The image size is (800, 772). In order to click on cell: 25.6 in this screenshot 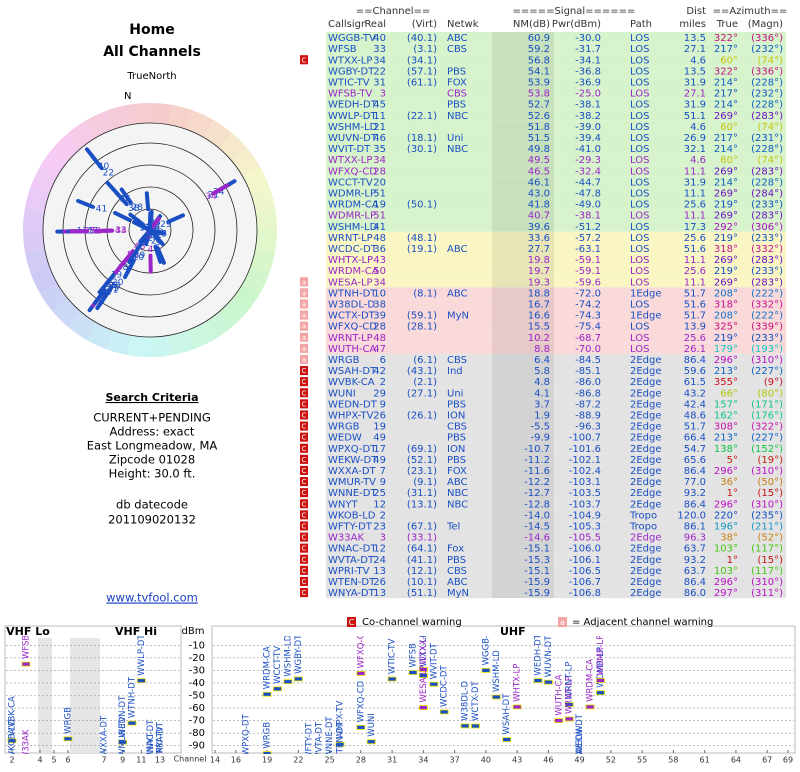, I will do `click(695, 271)`.